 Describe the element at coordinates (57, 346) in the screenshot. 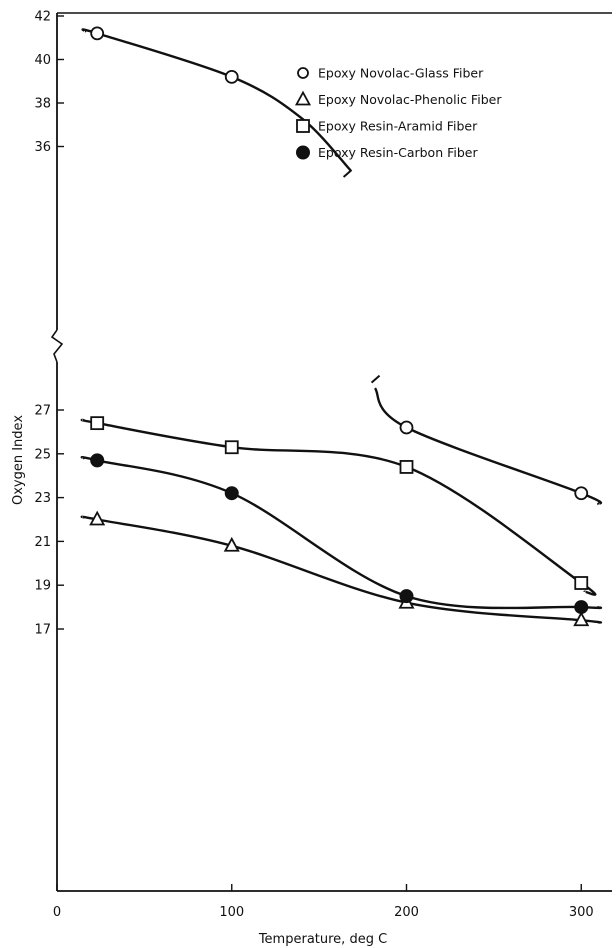

I see `y-axis-break-mark` at that location.